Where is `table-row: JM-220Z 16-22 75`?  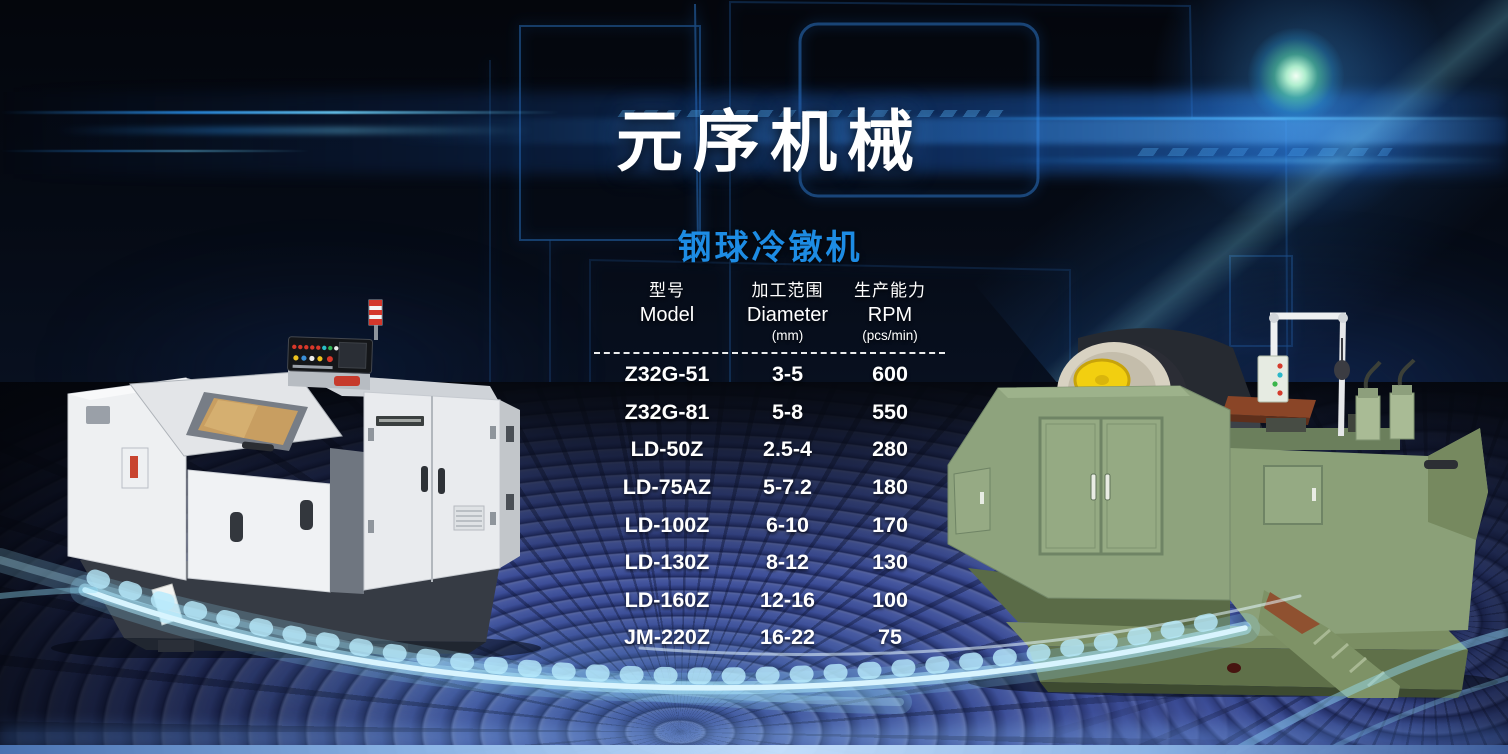
table-row: JM-220Z 16-22 75 is located at coordinates (762, 637).